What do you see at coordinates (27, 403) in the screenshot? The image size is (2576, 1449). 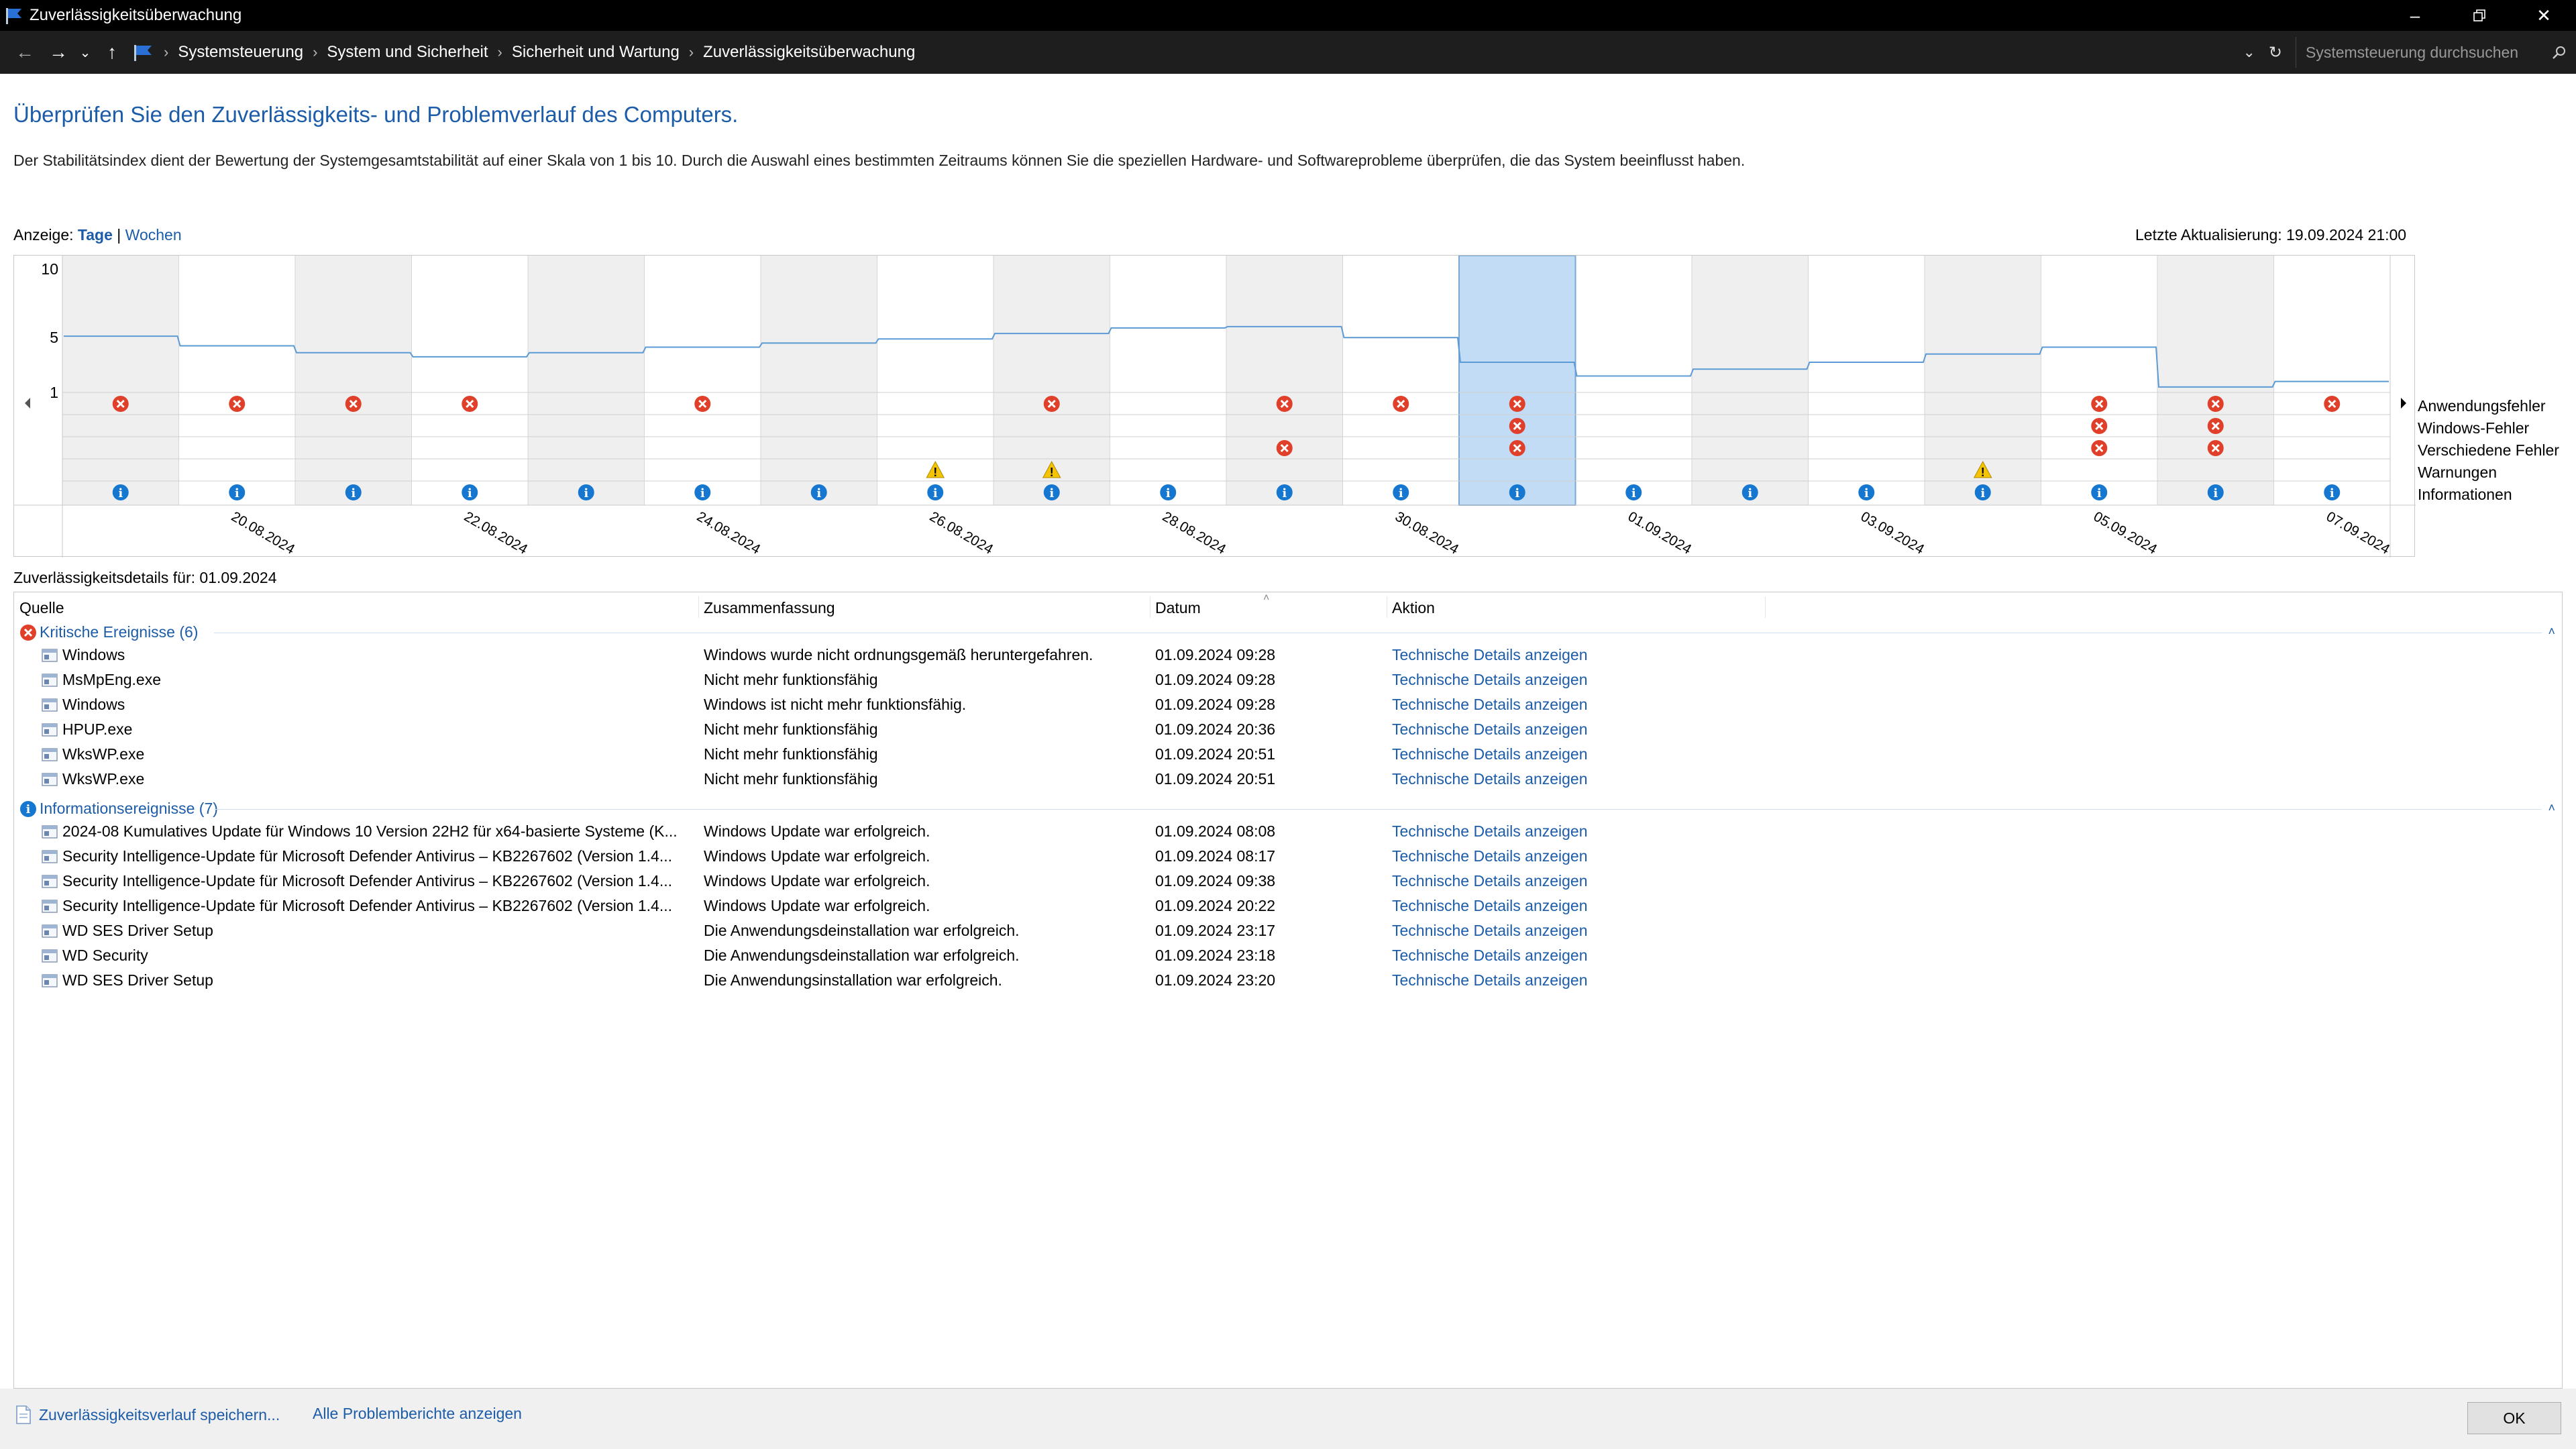 I see `chart-scroll-left-icon` at bounding box center [27, 403].